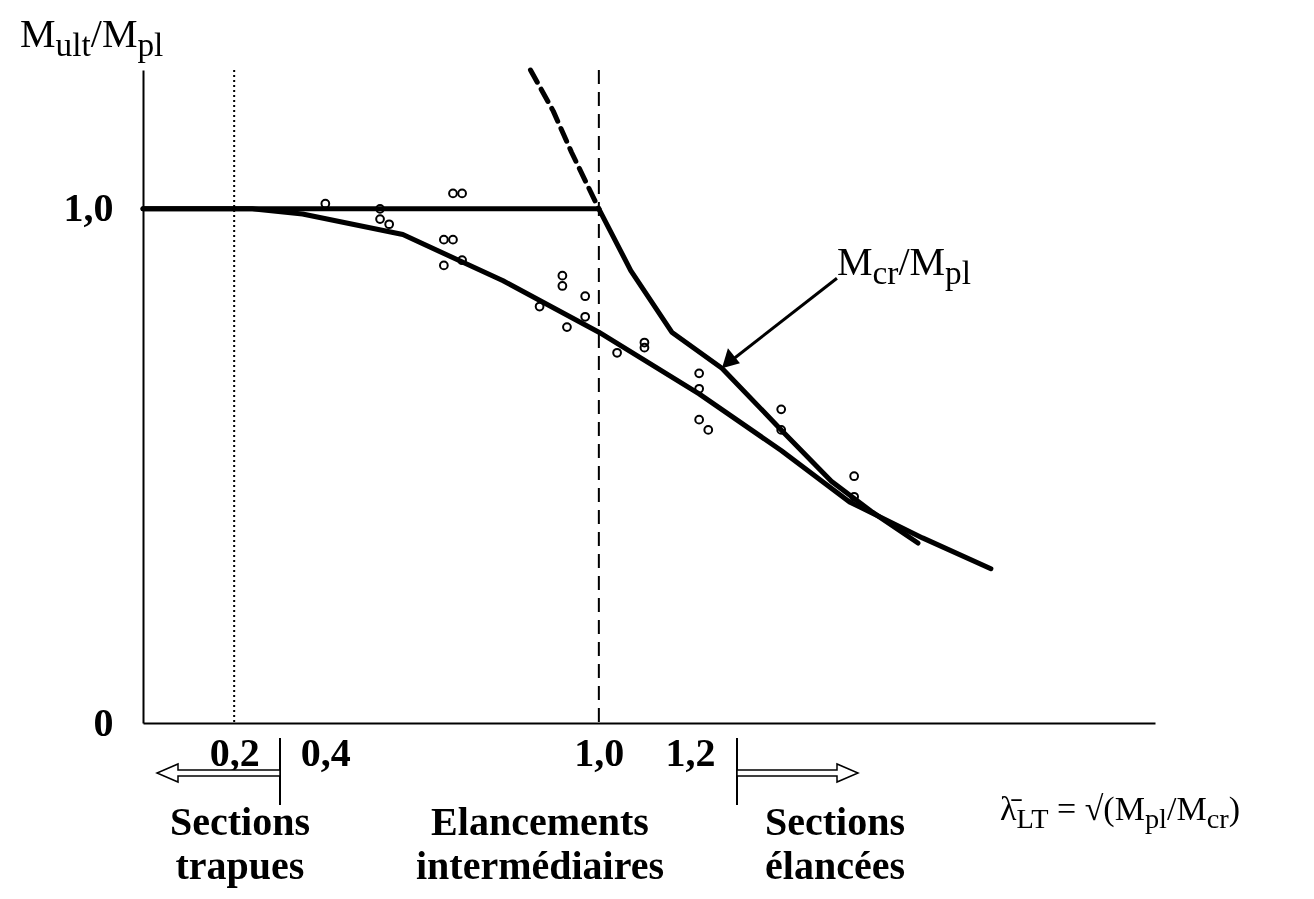 Image resolution: width=1314 pixels, height=899 pixels. Describe the element at coordinates (234, 752) in the screenshot. I see `x-tick-label: 0,2` at that location.